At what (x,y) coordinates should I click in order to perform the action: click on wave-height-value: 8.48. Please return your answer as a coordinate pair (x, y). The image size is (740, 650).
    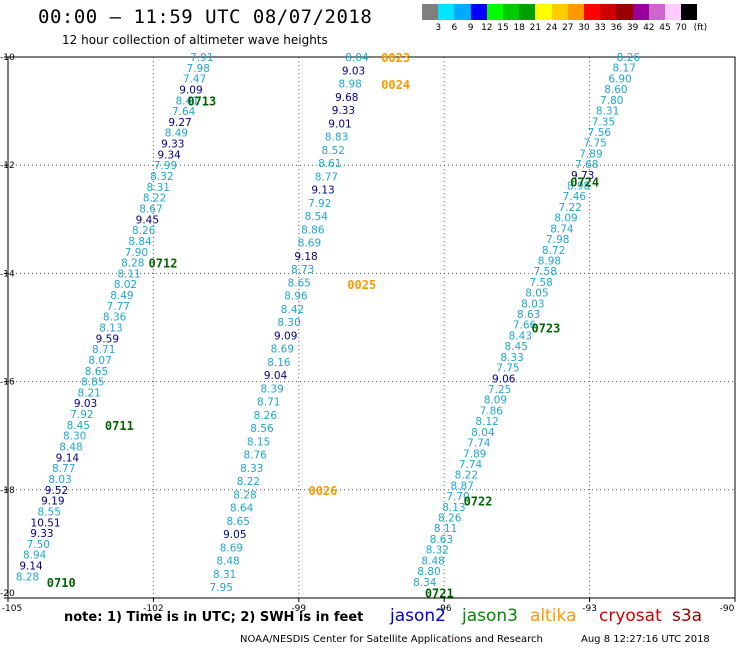
    Looking at the image, I should click on (227, 562).